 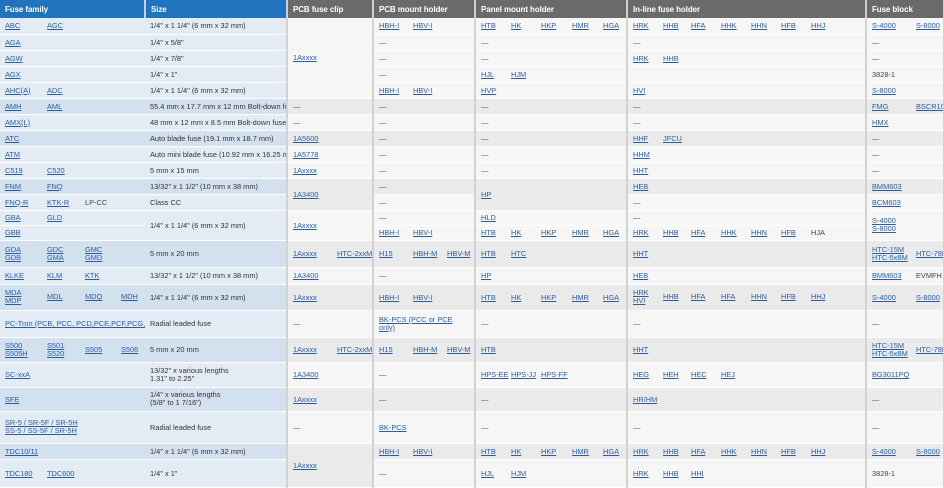 I want to click on product-link: MDQ, so click(x=94, y=296).